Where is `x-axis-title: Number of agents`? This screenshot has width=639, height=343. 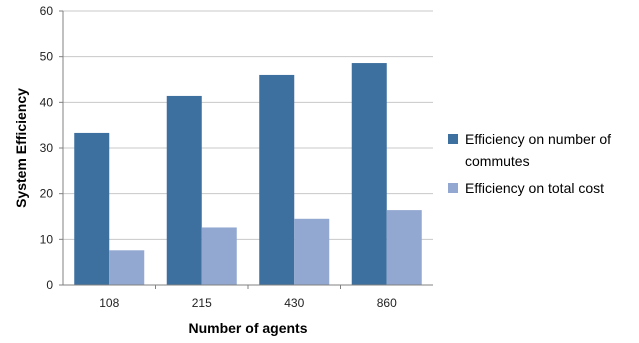 x-axis-title: Number of agents is located at coordinates (247, 328).